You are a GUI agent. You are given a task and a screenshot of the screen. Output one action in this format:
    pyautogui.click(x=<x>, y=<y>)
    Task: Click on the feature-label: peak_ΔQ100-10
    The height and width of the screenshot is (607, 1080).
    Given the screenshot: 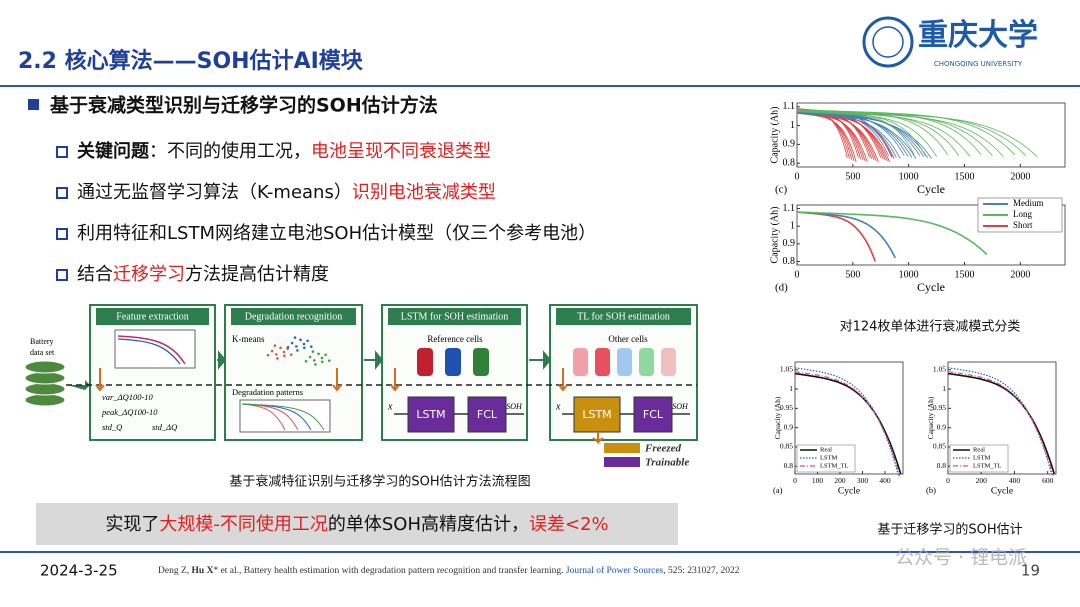 What is the action you would take?
    pyautogui.click(x=129, y=412)
    